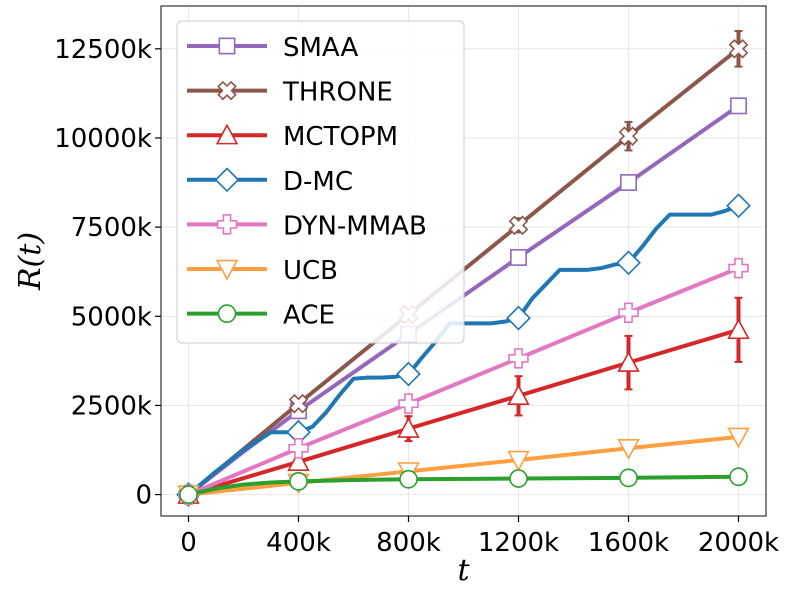  I want to click on legend-item-throne: THRONE, so click(290, 93).